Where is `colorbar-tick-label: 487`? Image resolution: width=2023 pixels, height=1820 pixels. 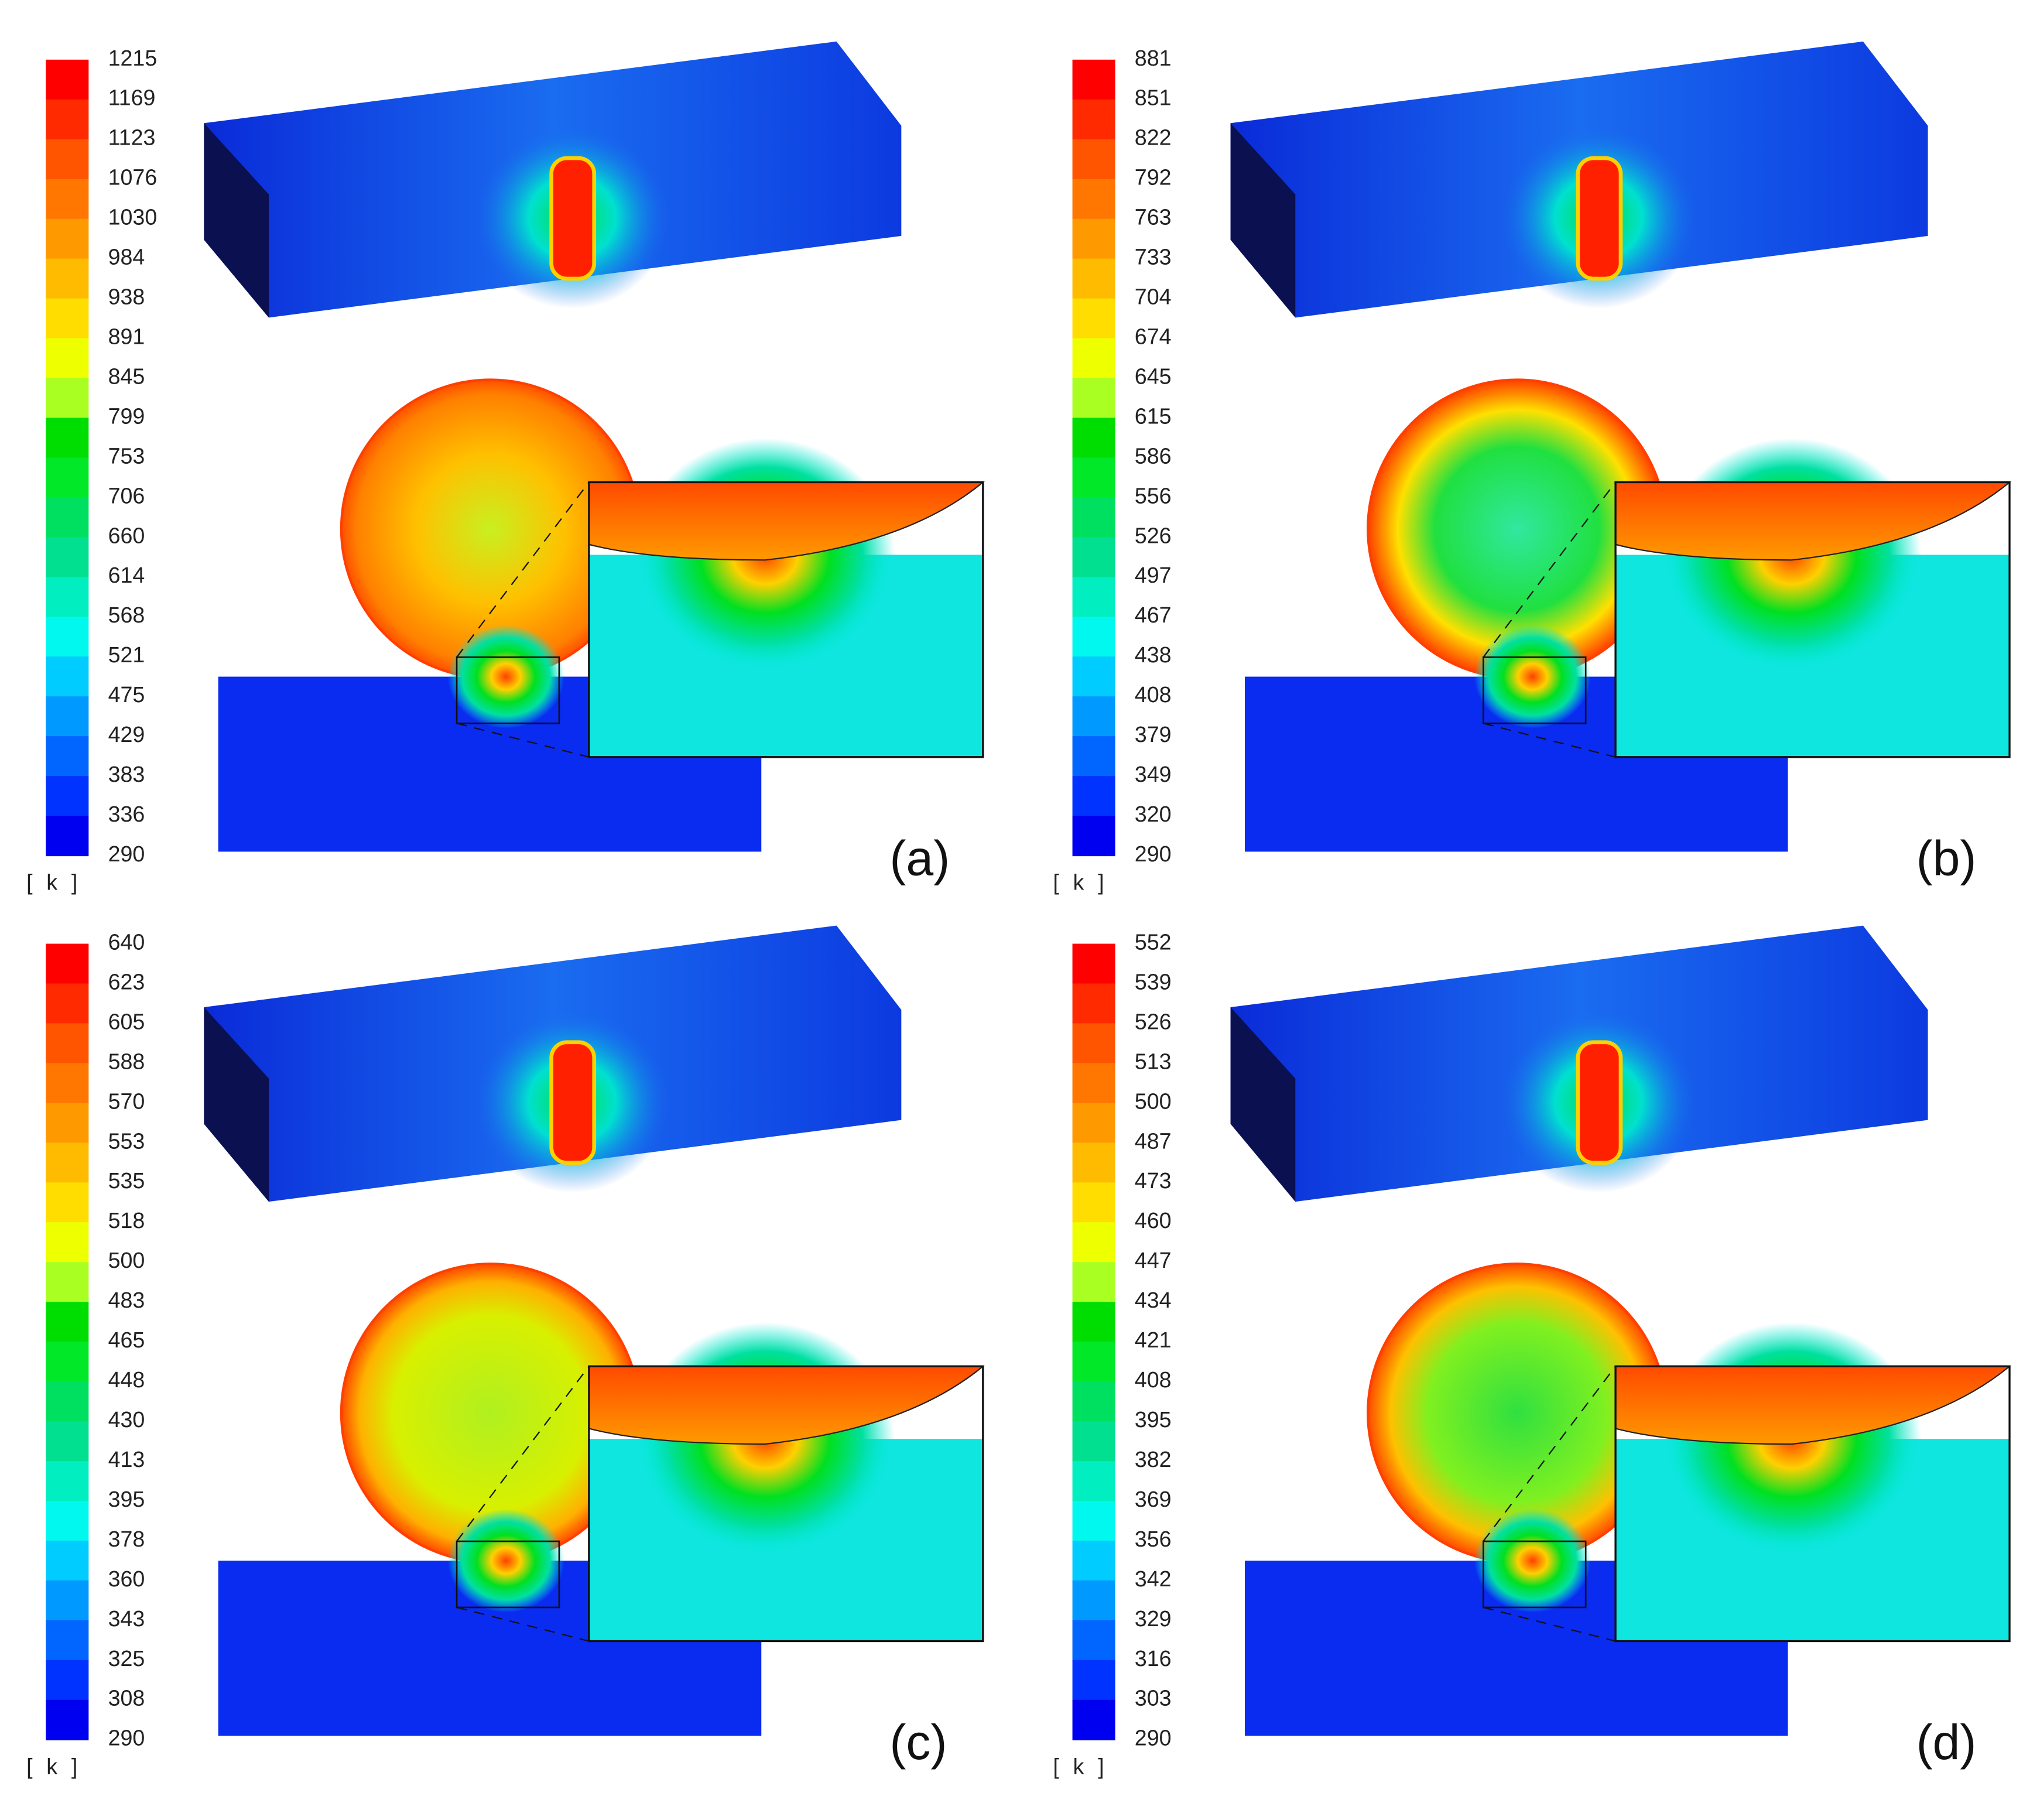
colorbar-tick-label: 487 is located at coordinates (1153, 1140).